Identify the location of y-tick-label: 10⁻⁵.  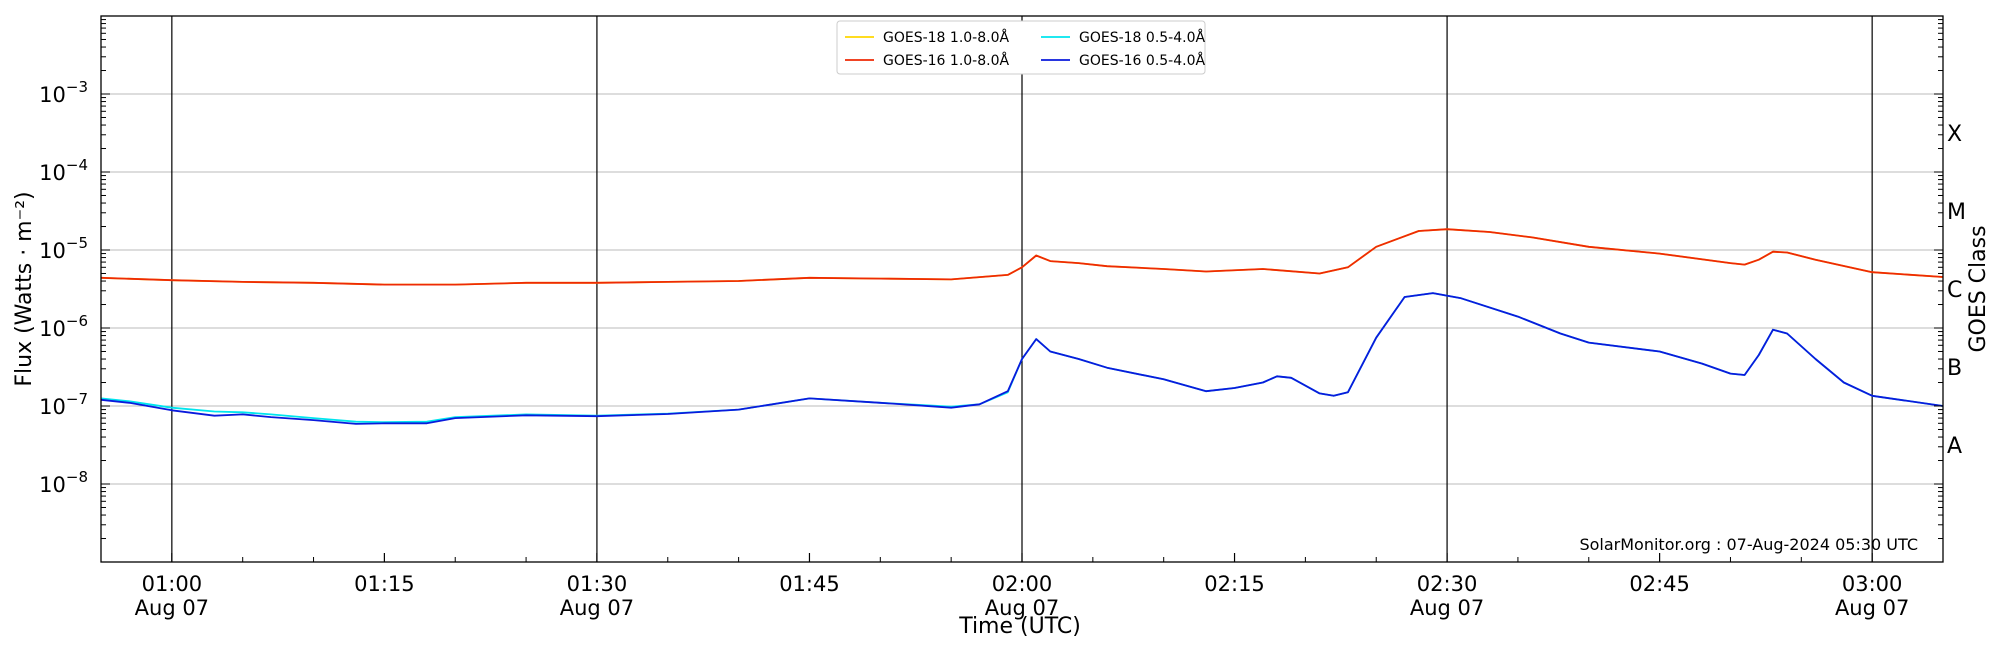
(63, 248).